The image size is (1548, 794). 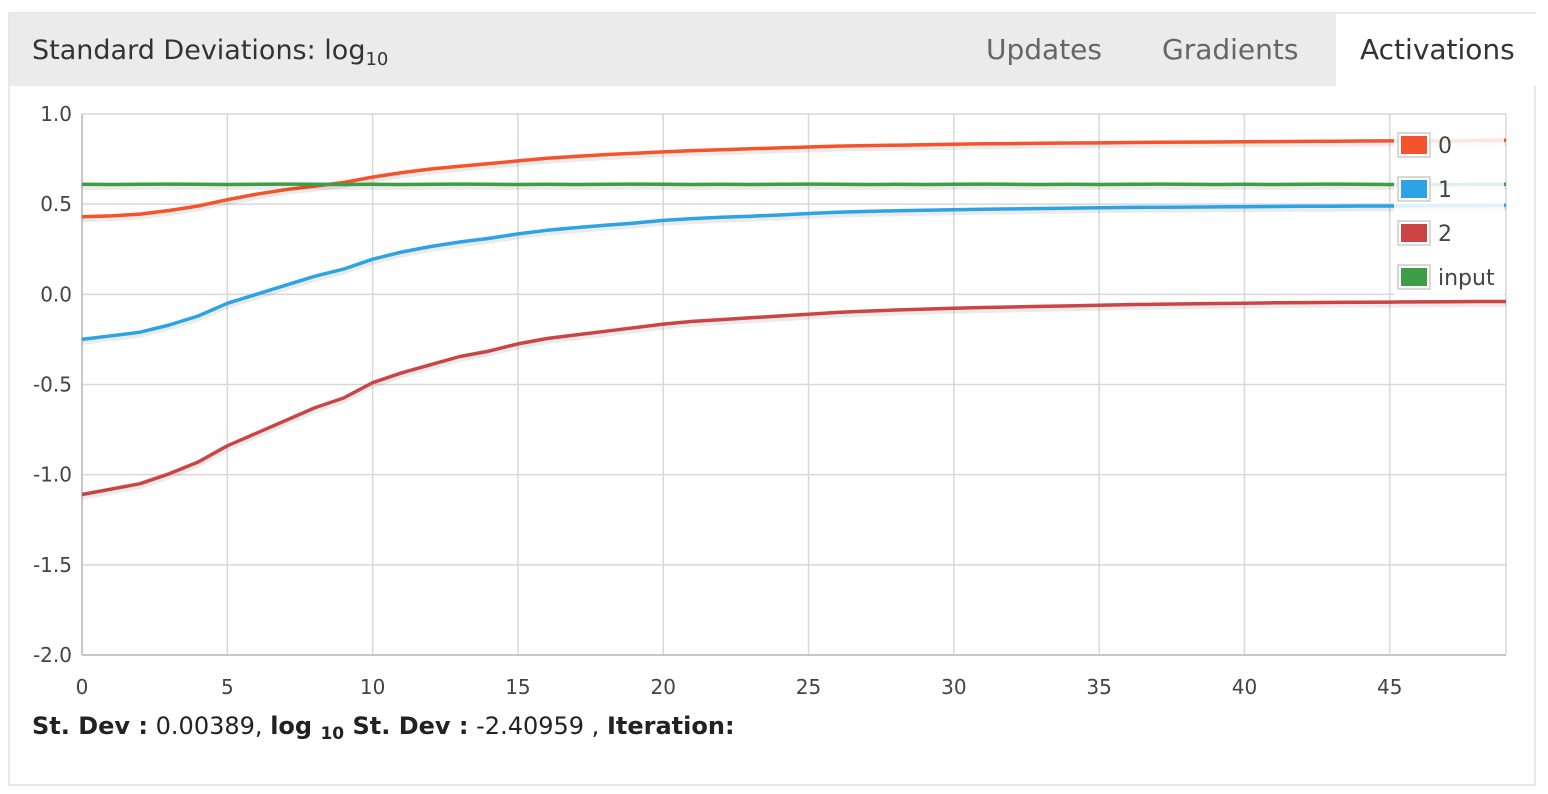 What do you see at coordinates (90, 726) in the screenshot?
I see `stdev-label: St. Dev :` at bounding box center [90, 726].